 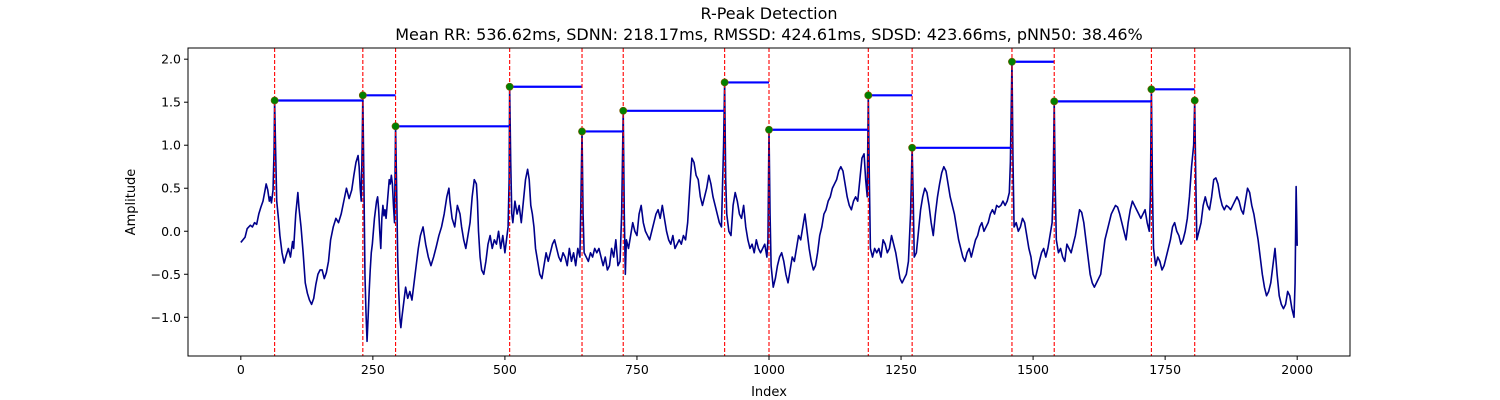 I want to click on y-tick-label-5: 1.5, so click(x=171, y=102).